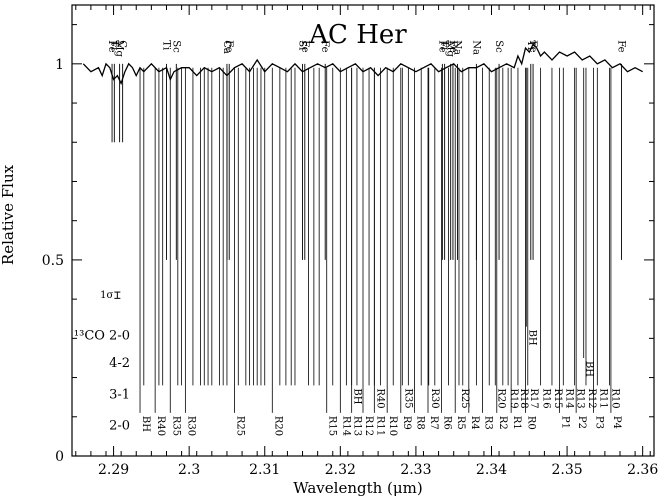  What do you see at coordinates (602, 398) in the screenshot?
I see `co-3-1-label: R11` at bounding box center [602, 398].